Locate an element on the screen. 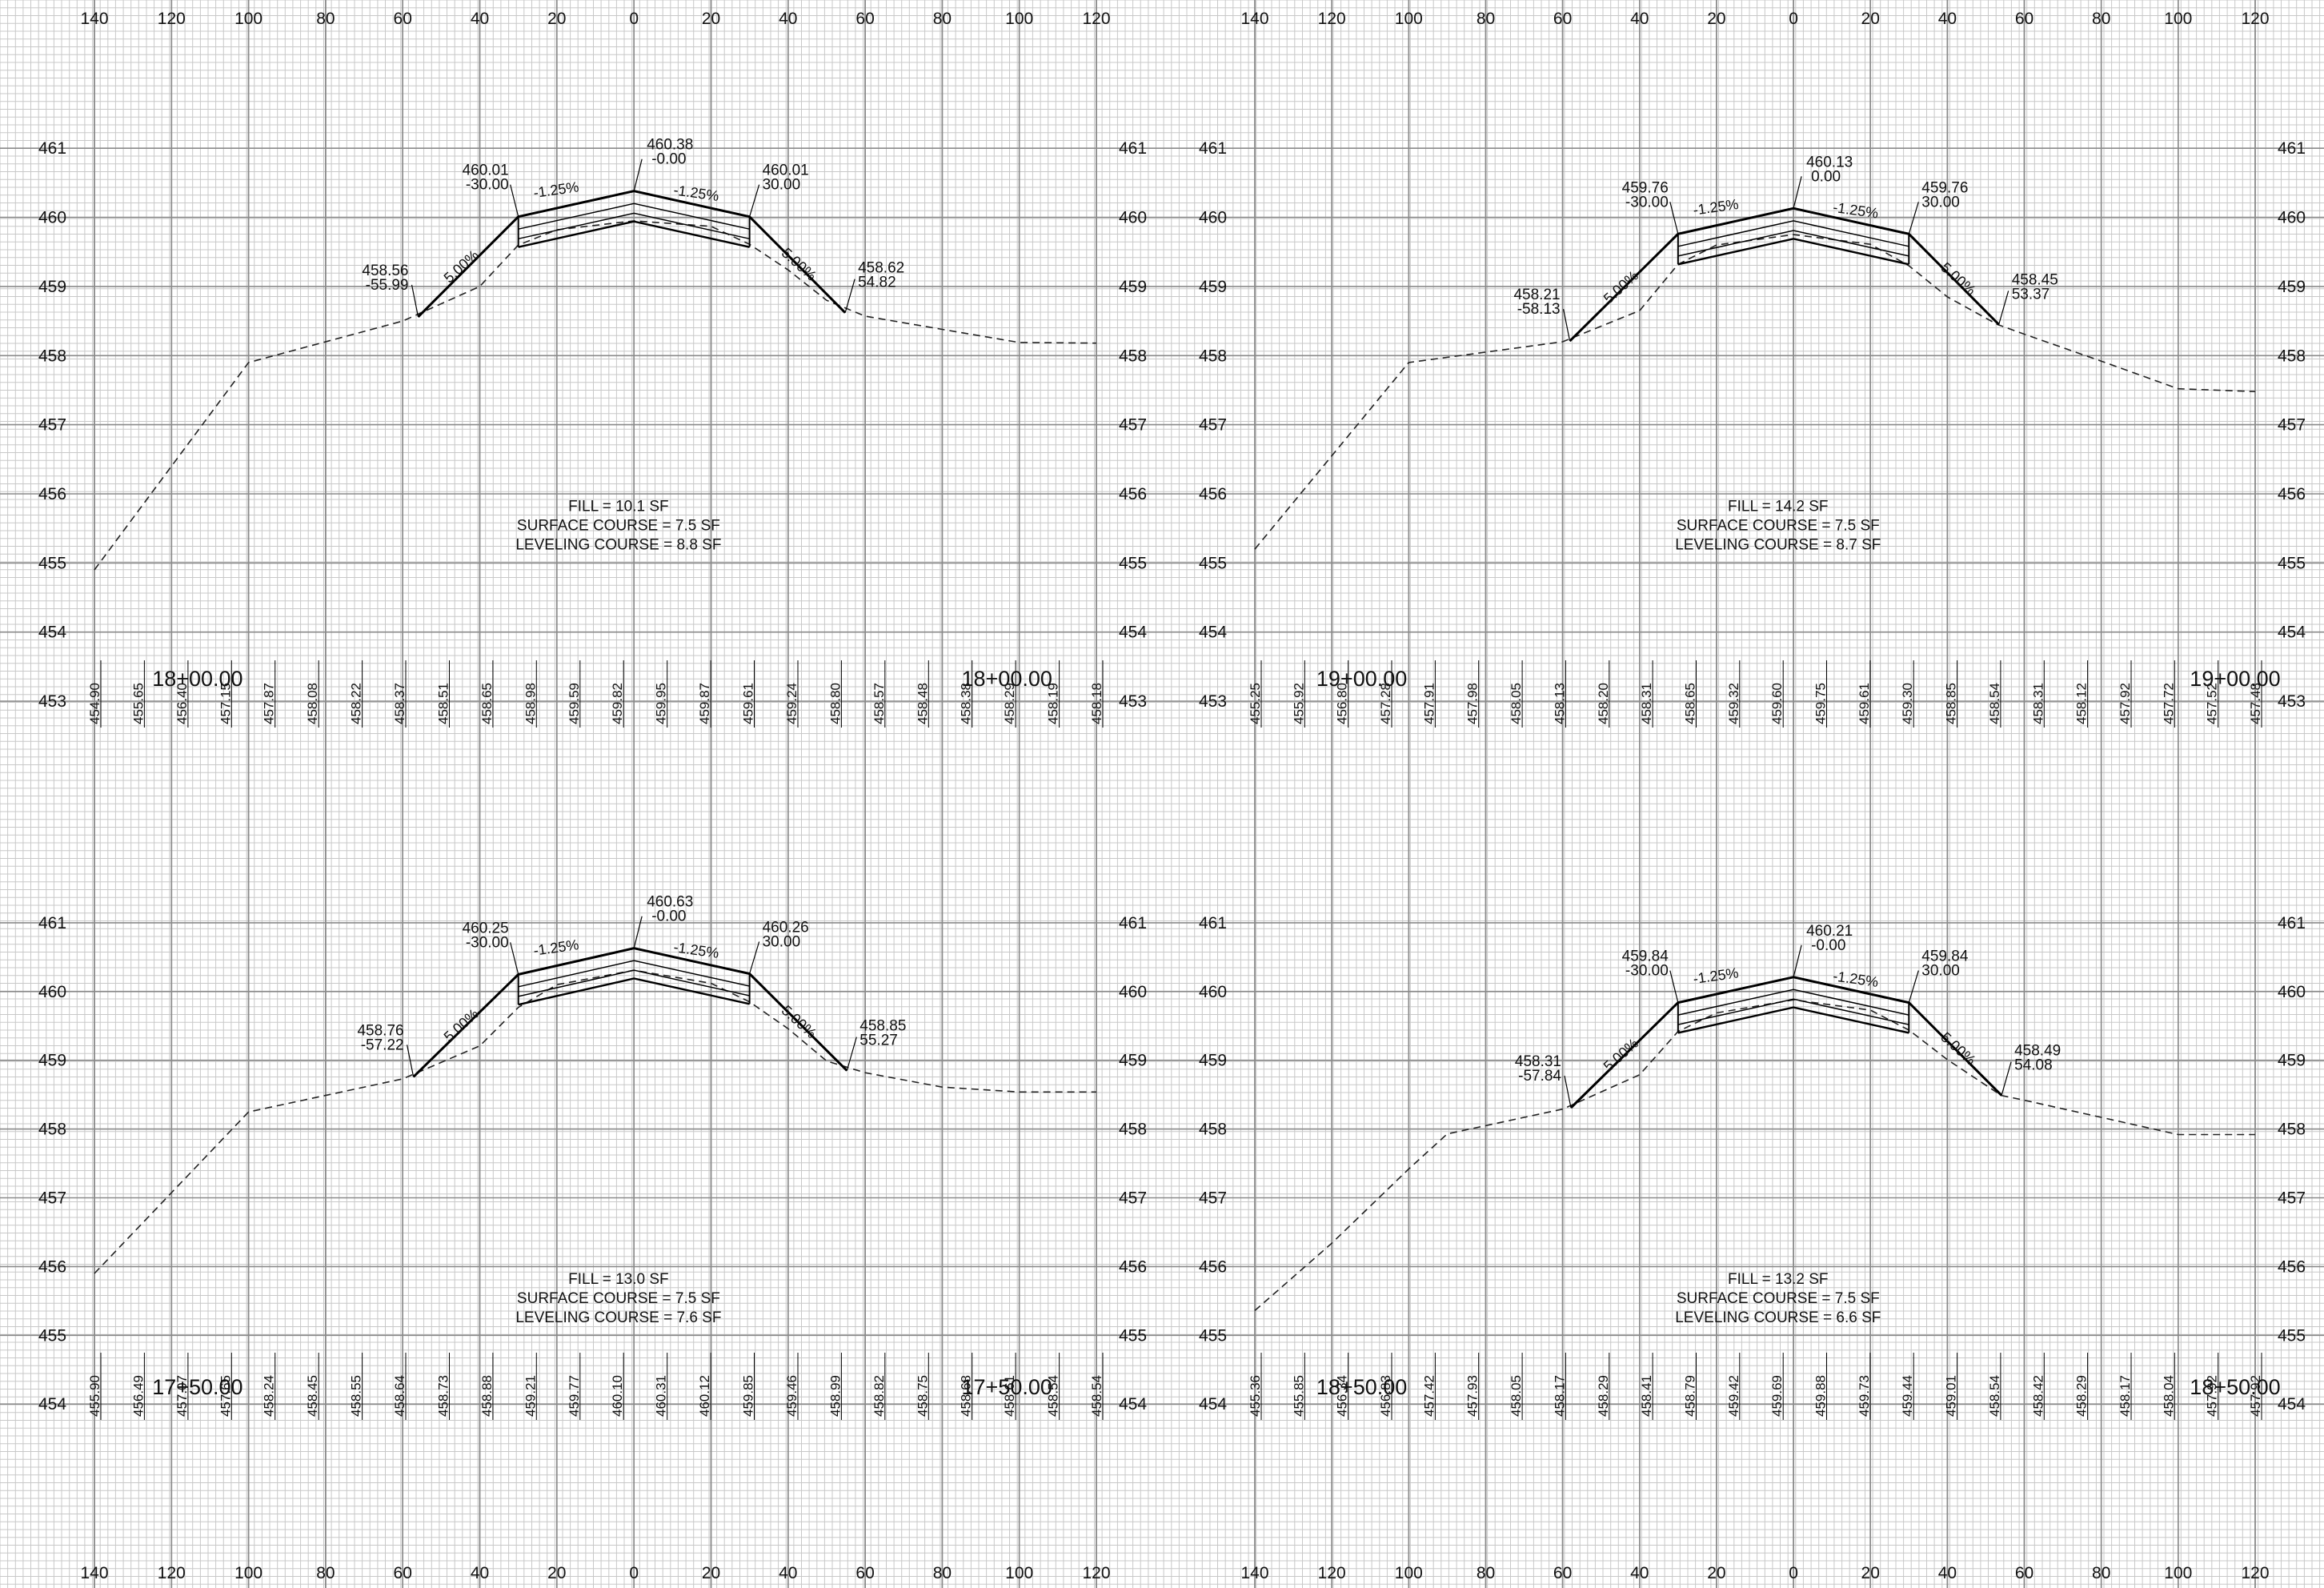 The height and width of the screenshot is (1588, 2324). offset-label: 40 is located at coordinates (1640, 1573).